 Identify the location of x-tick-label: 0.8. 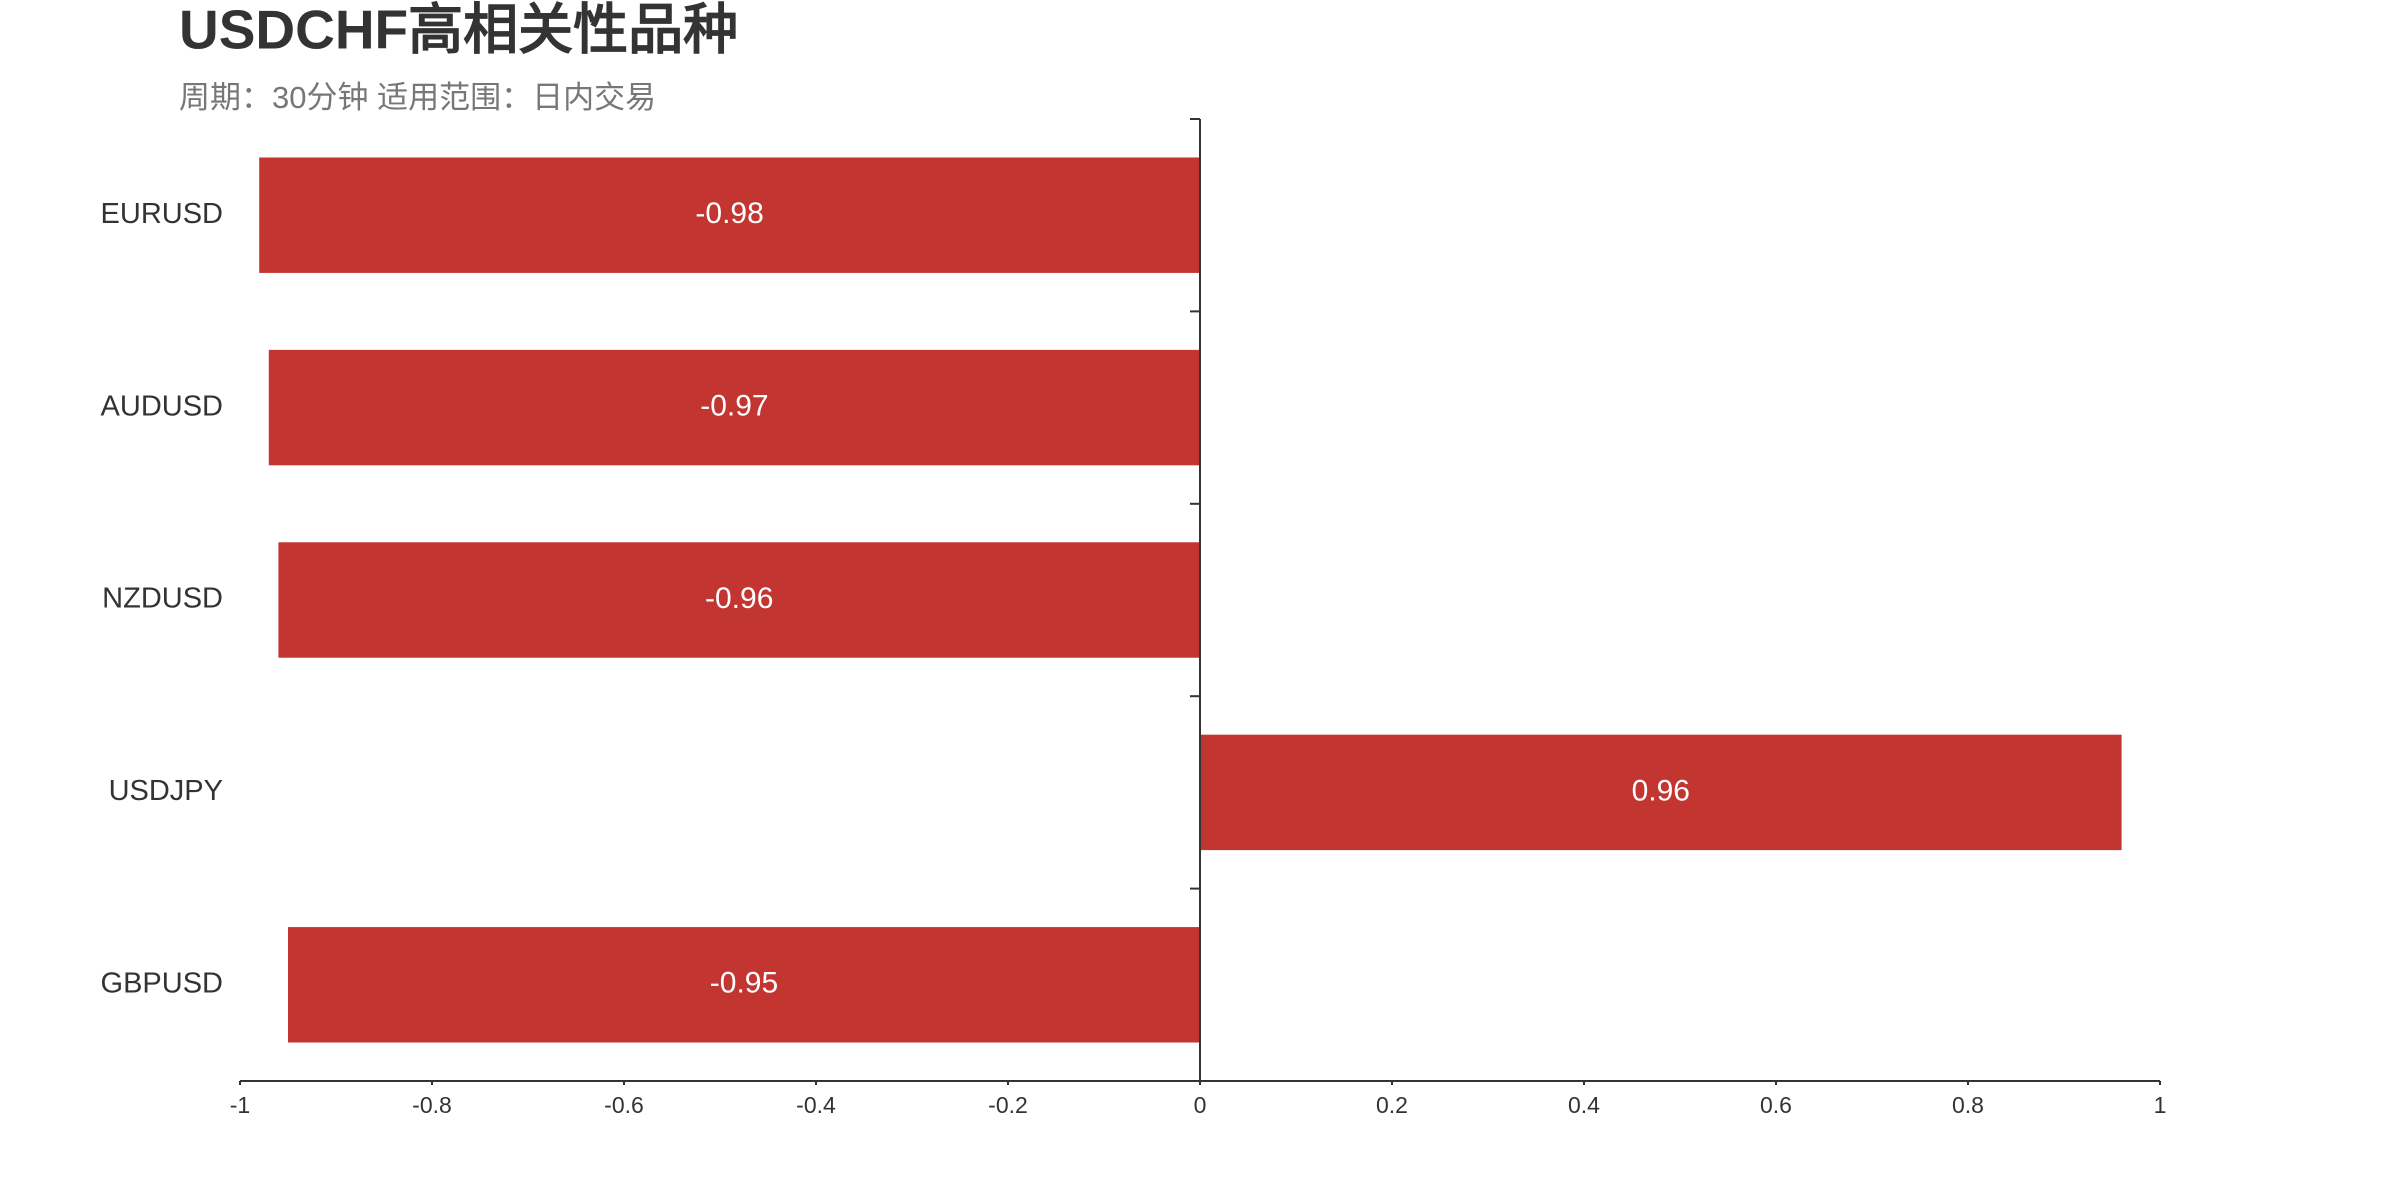
(1968, 1105).